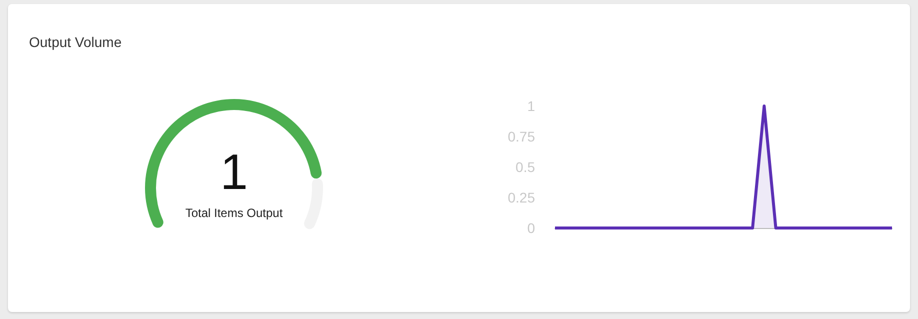 The width and height of the screenshot is (918, 319). Describe the element at coordinates (234, 213) in the screenshot. I see `text: Total Items Output` at that location.